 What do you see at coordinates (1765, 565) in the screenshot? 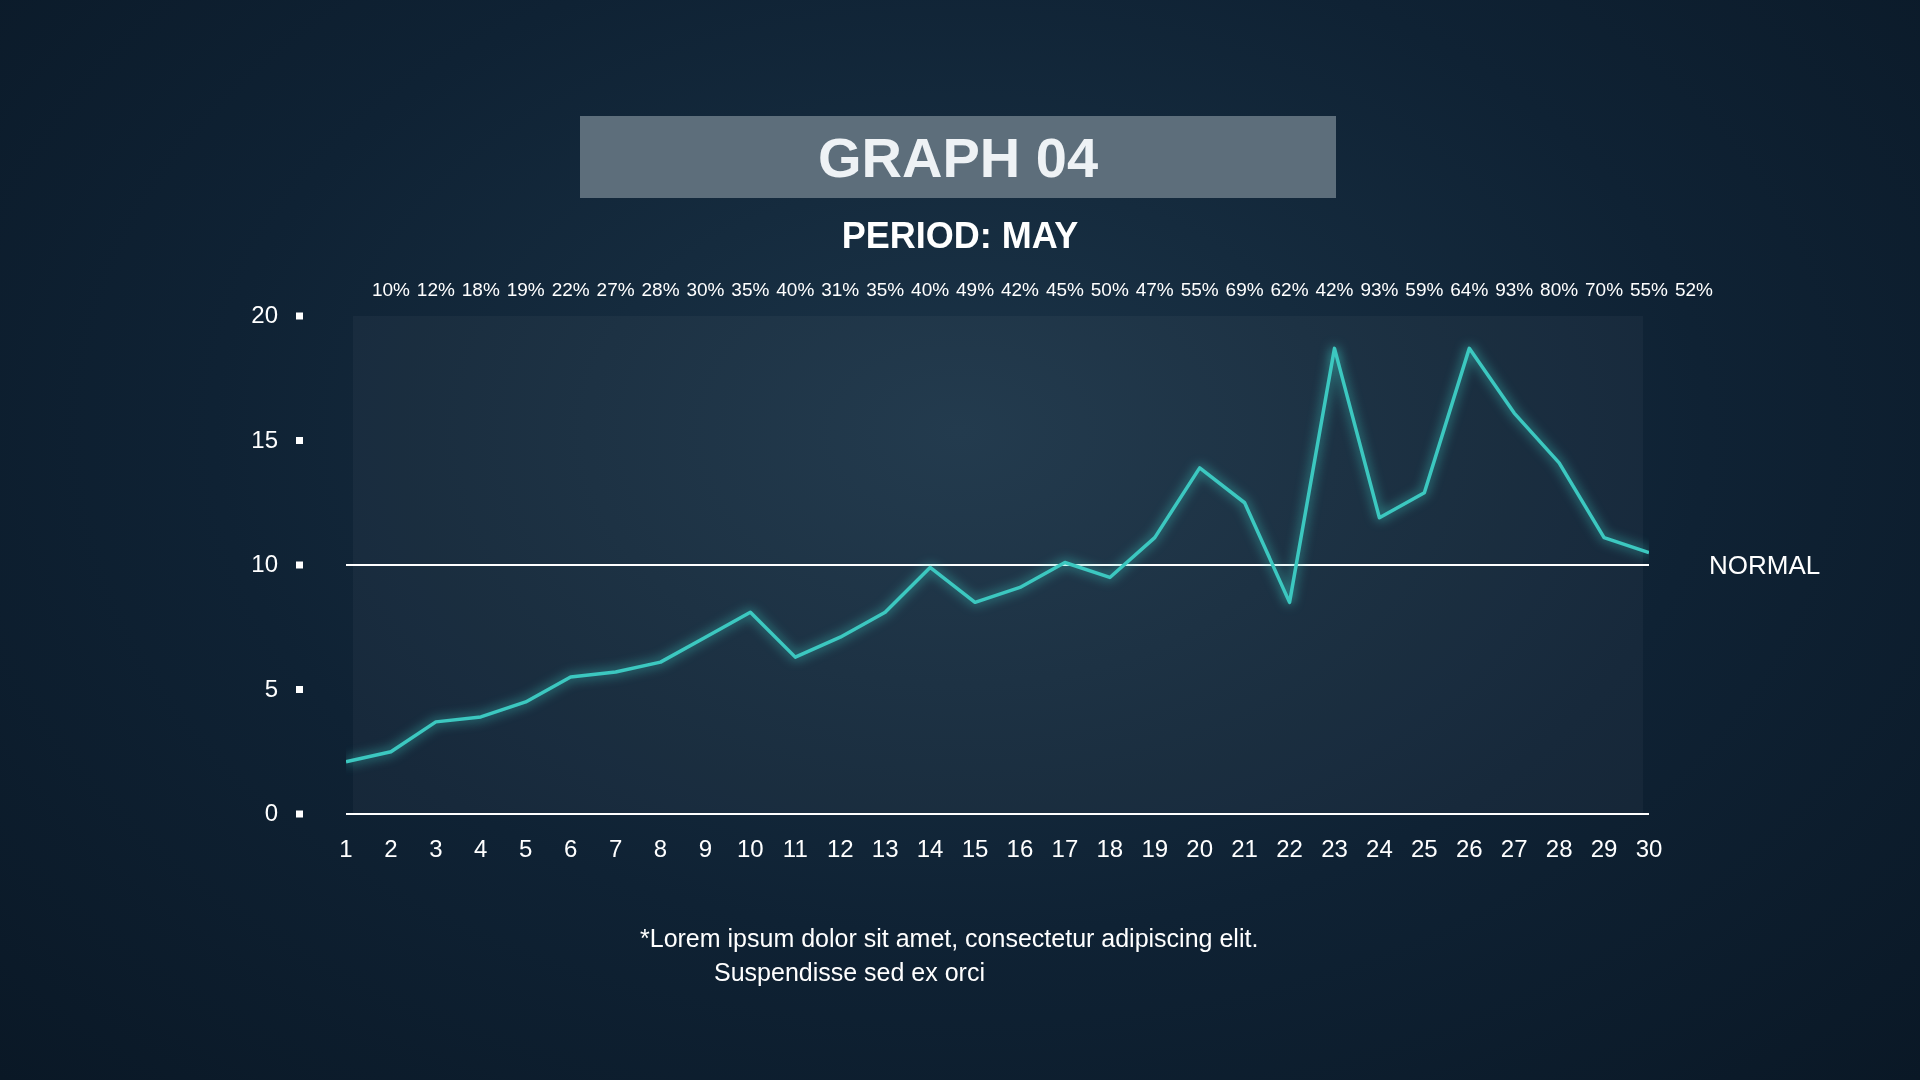
I see `ref-line-label: NORMAL` at bounding box center [1765, 565].